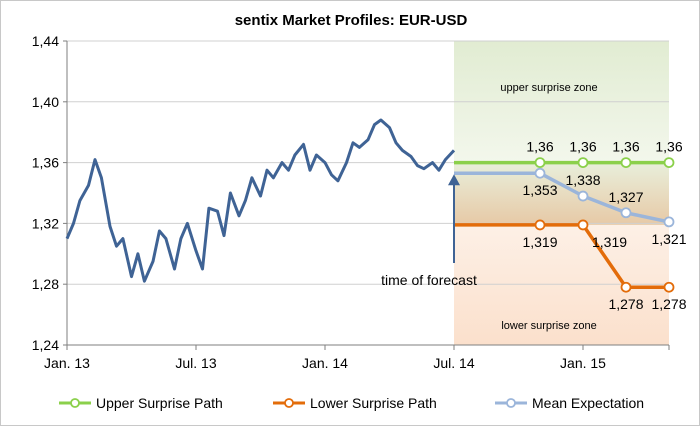 This screenshot has height=432, width=700. What do you see at coordinates (668, 239) in the screenshot?
I see `mean-expectation-data-label: 1,321` at bounding box center [668, 239].